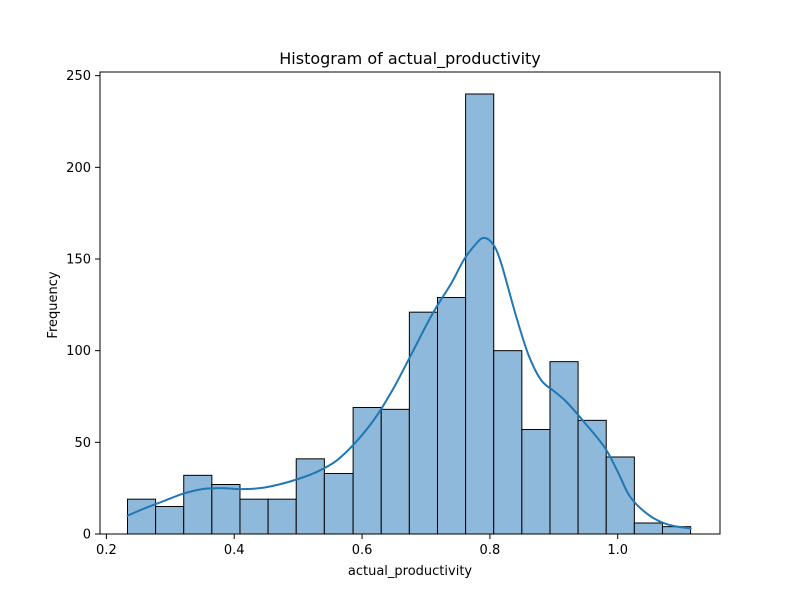 This screenshot has width=800, height=600. I want to click on x-axis-ticks: 0.2 0.4 0.6 0.8 1.0, so click(362, 546).